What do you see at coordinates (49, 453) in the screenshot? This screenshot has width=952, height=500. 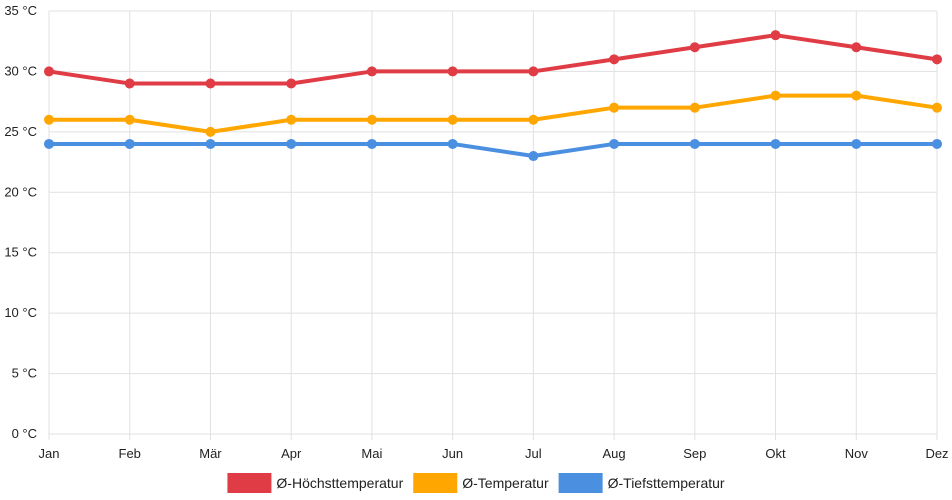 I see `x-tick-label: Jan` at bounding box center [49, 453].